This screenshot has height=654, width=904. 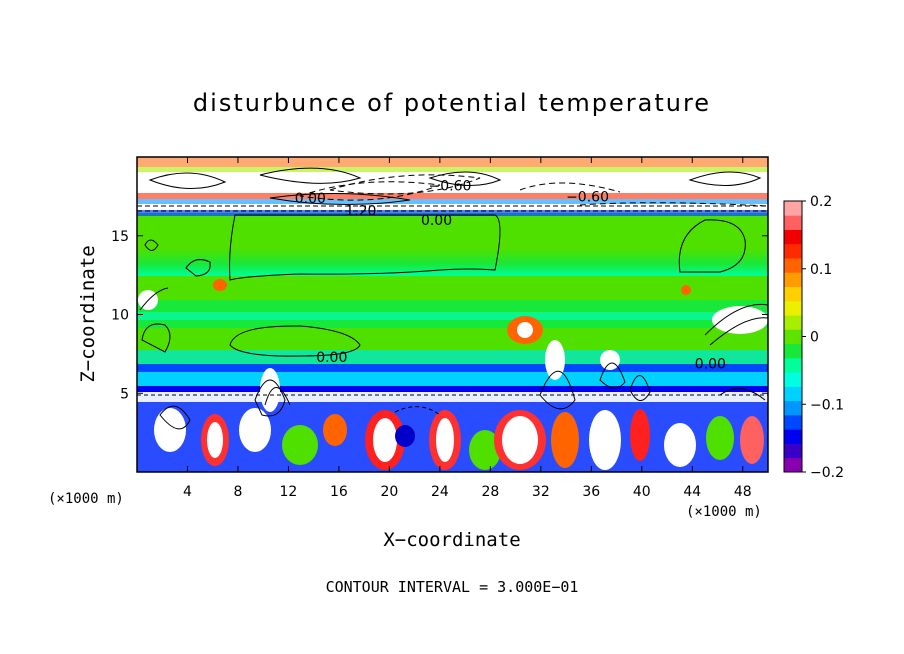 What do you see at coordinates (541, 492) in the screenshot?
I see `x-tick-label: 32` at bounding box center [541, 492].